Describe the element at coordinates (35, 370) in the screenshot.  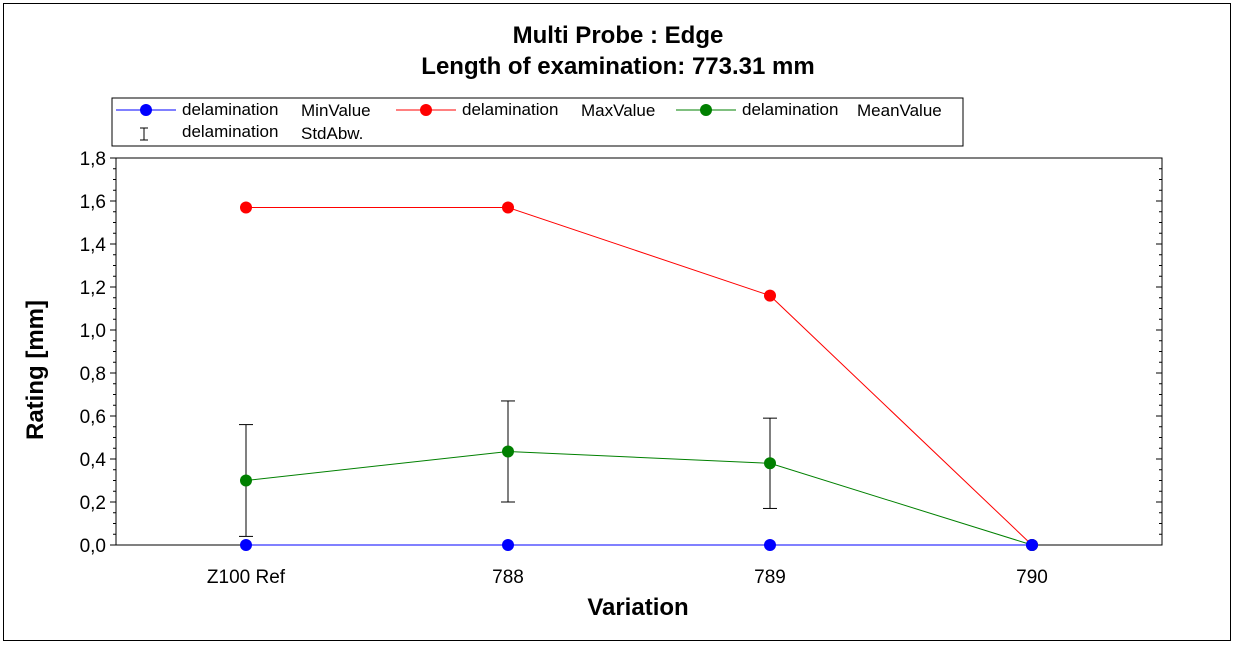
I see `y-axis-title: Rating [mm]` at that location.